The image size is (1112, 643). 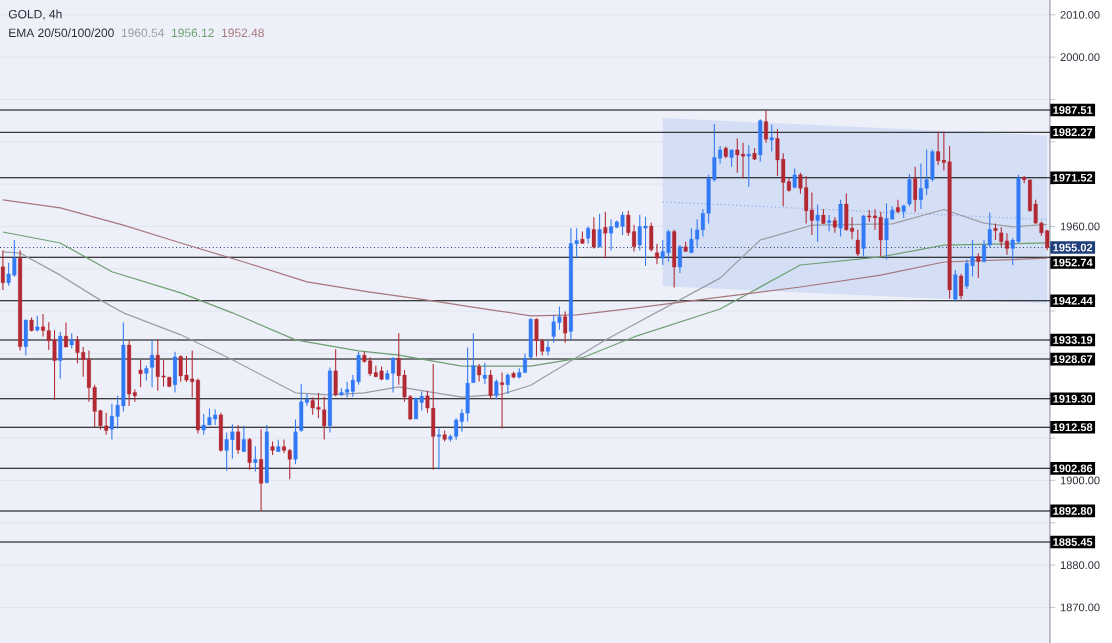 What do you see at coordinates (1073, 340) in the screenshot?
I see `ref-line-label: 1933.19` at bounding box center [1073, 340].